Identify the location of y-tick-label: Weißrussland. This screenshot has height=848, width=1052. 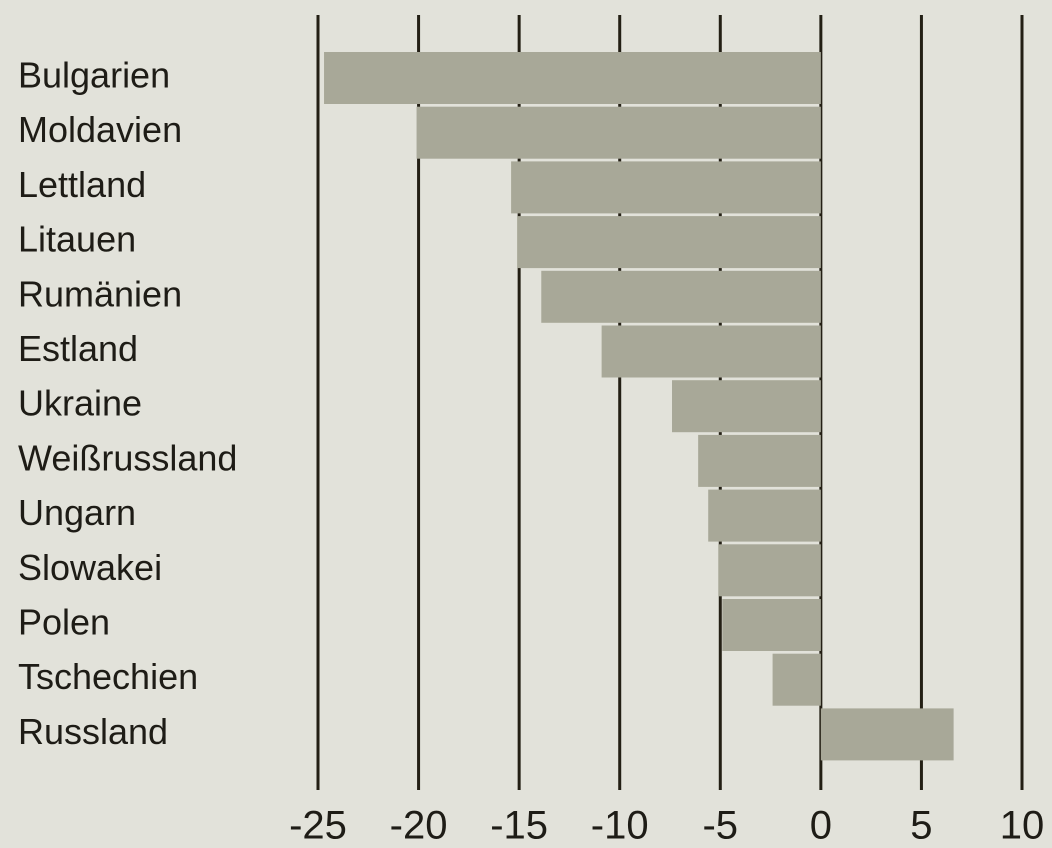
(127, 457).